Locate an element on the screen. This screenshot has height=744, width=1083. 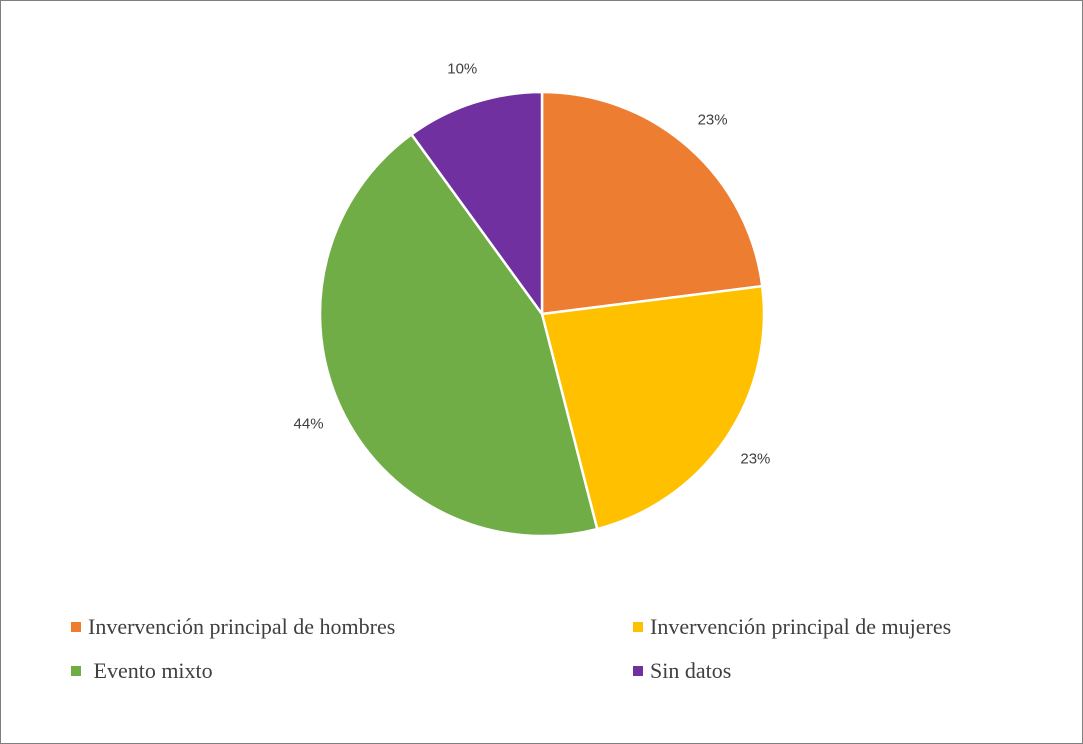
data-label-sin-datos: 10% is located at coordinates (462, 69).